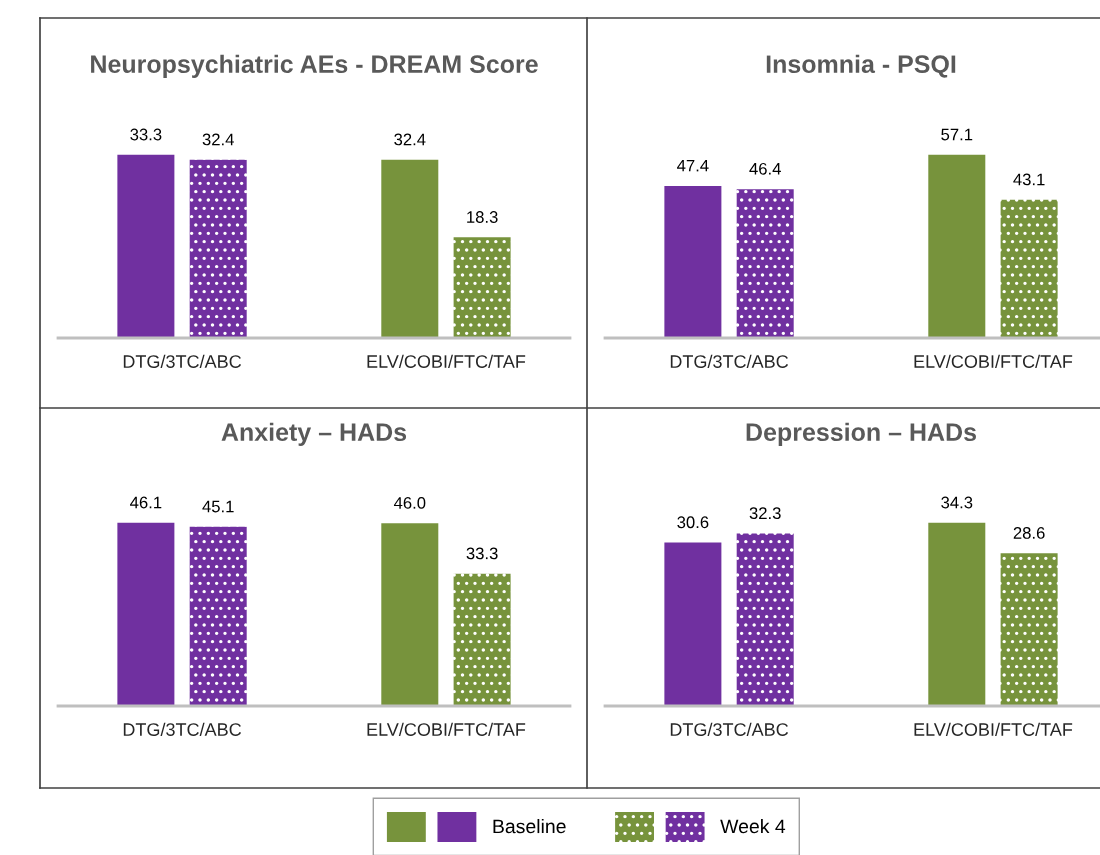 Image resolution: width=1100 pixels, height=855 pixels. What do you see at coordinates (1029, 533) in the screenshot?
I see `data-label: 28.6` at bounding box center [1029, 533].